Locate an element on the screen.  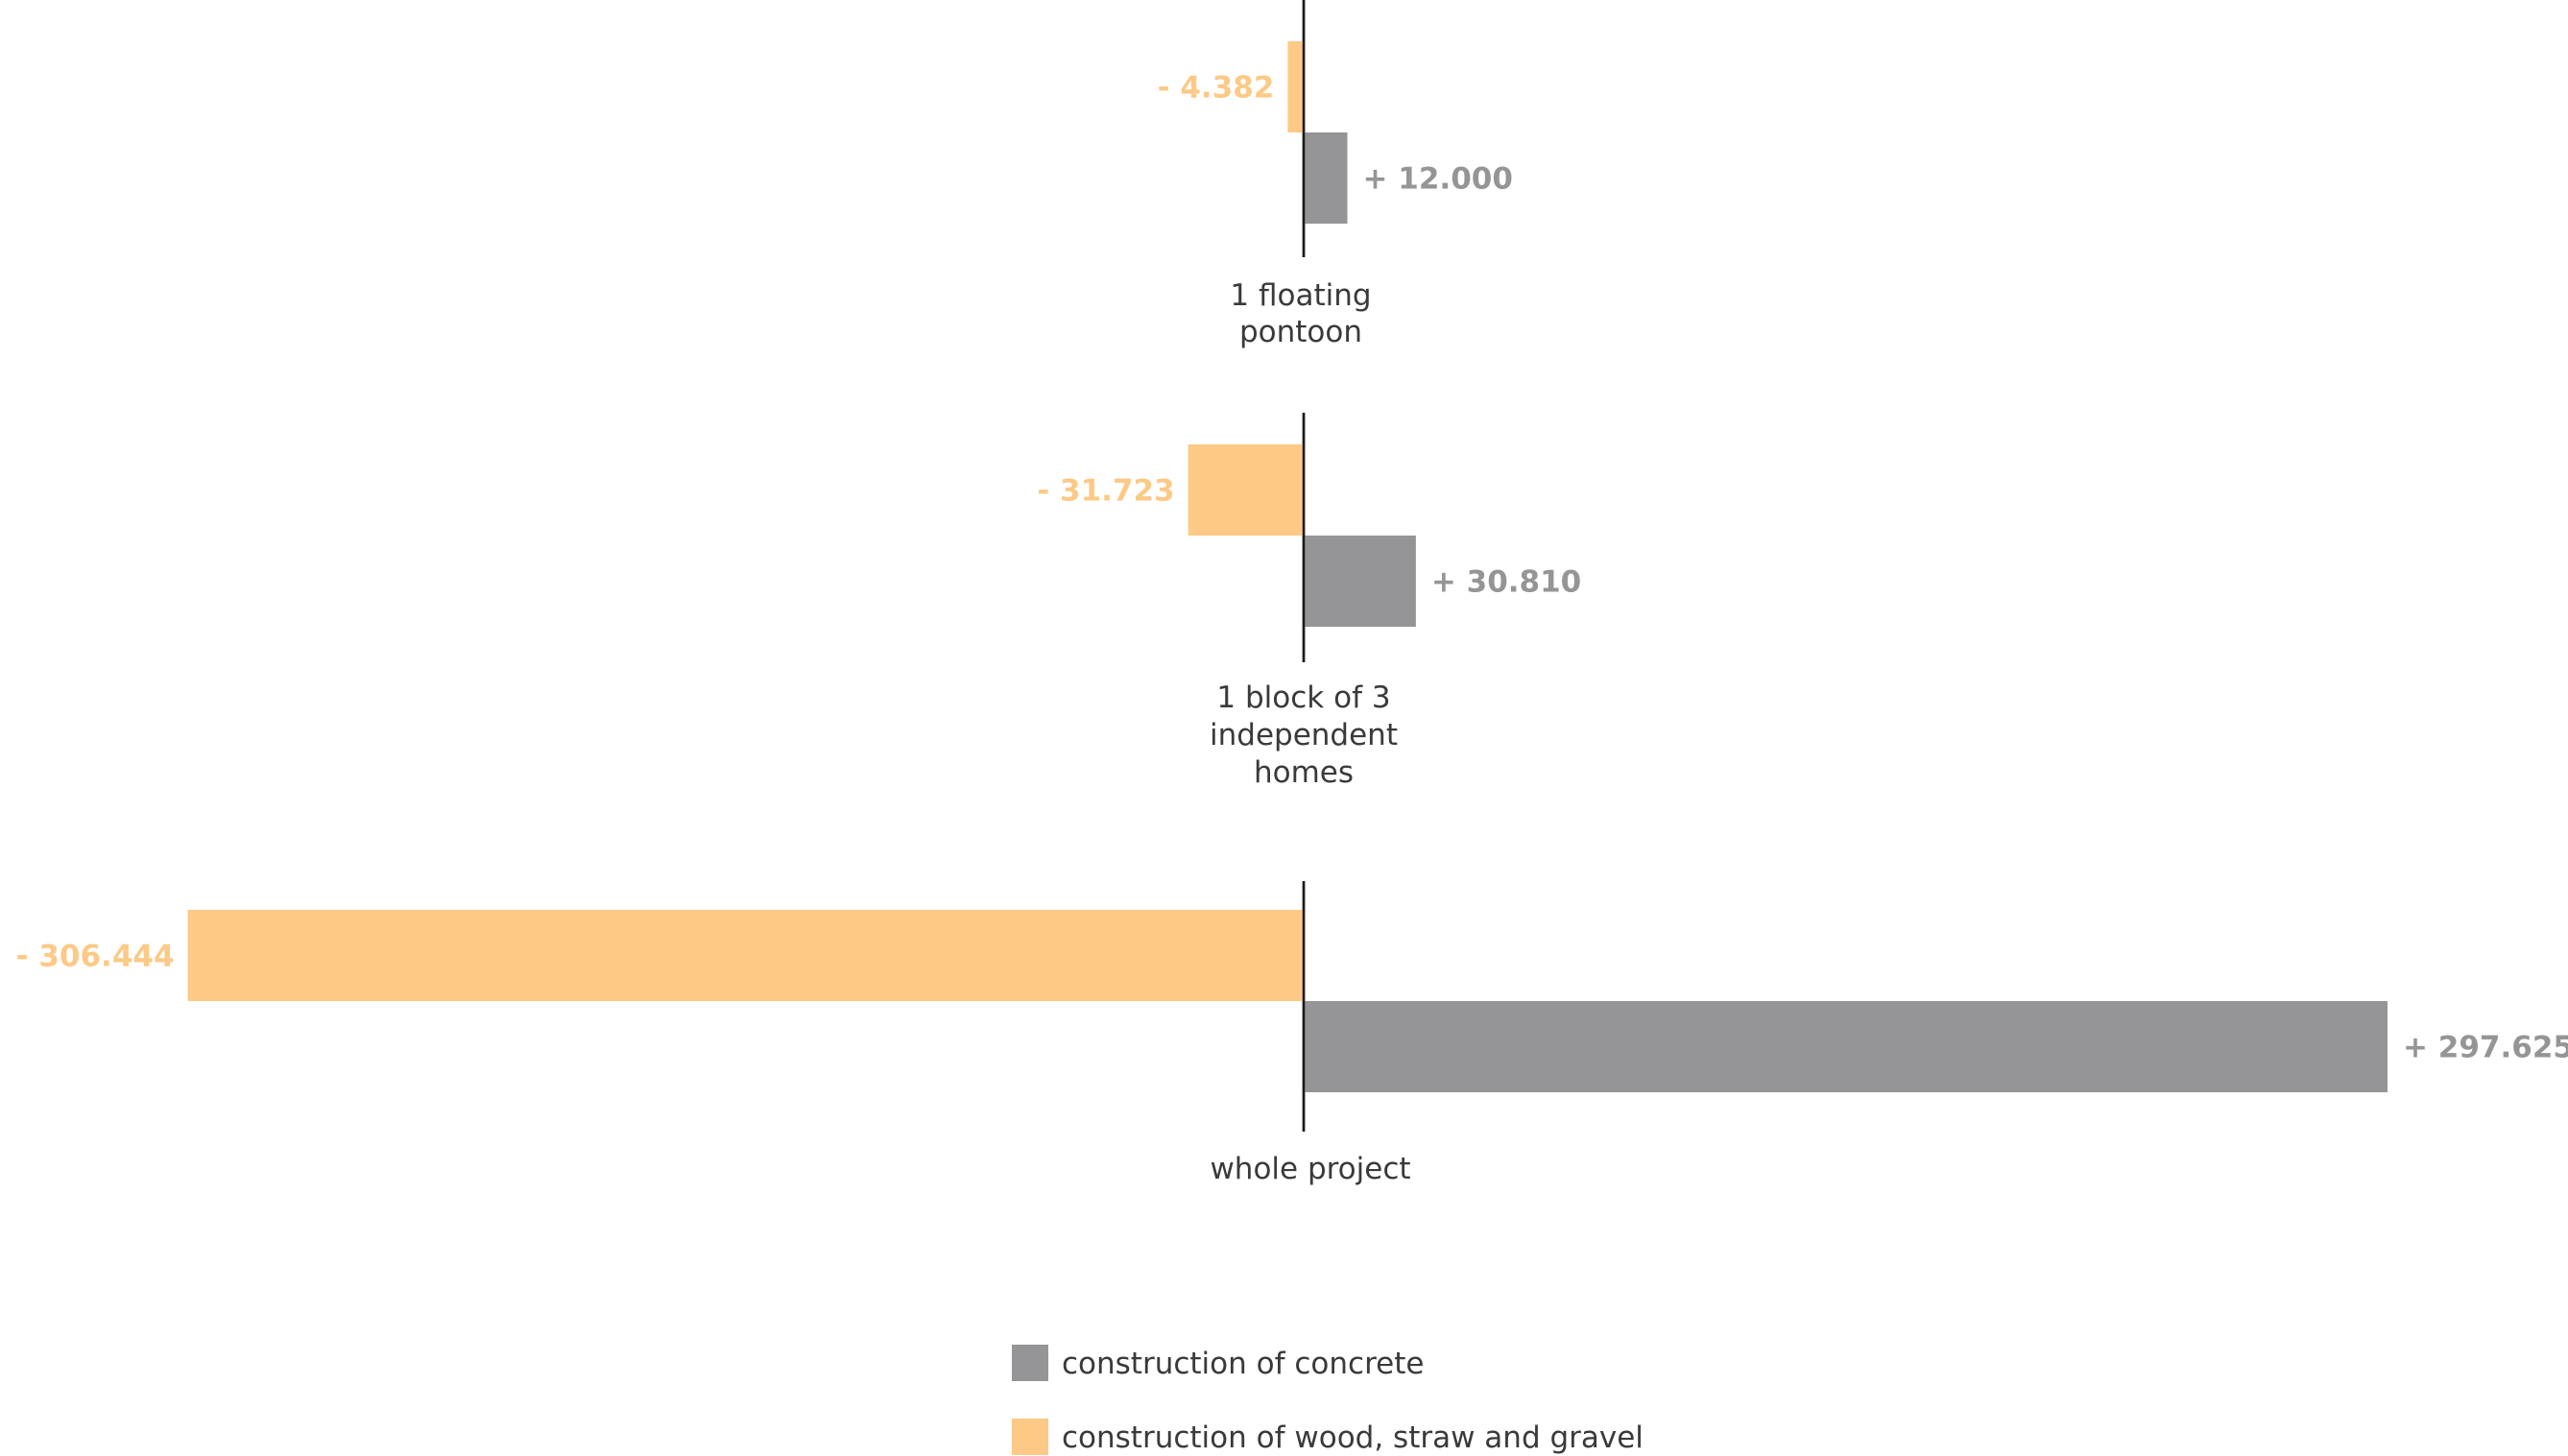
category-label: homes is located at coordinates (1304, 772).